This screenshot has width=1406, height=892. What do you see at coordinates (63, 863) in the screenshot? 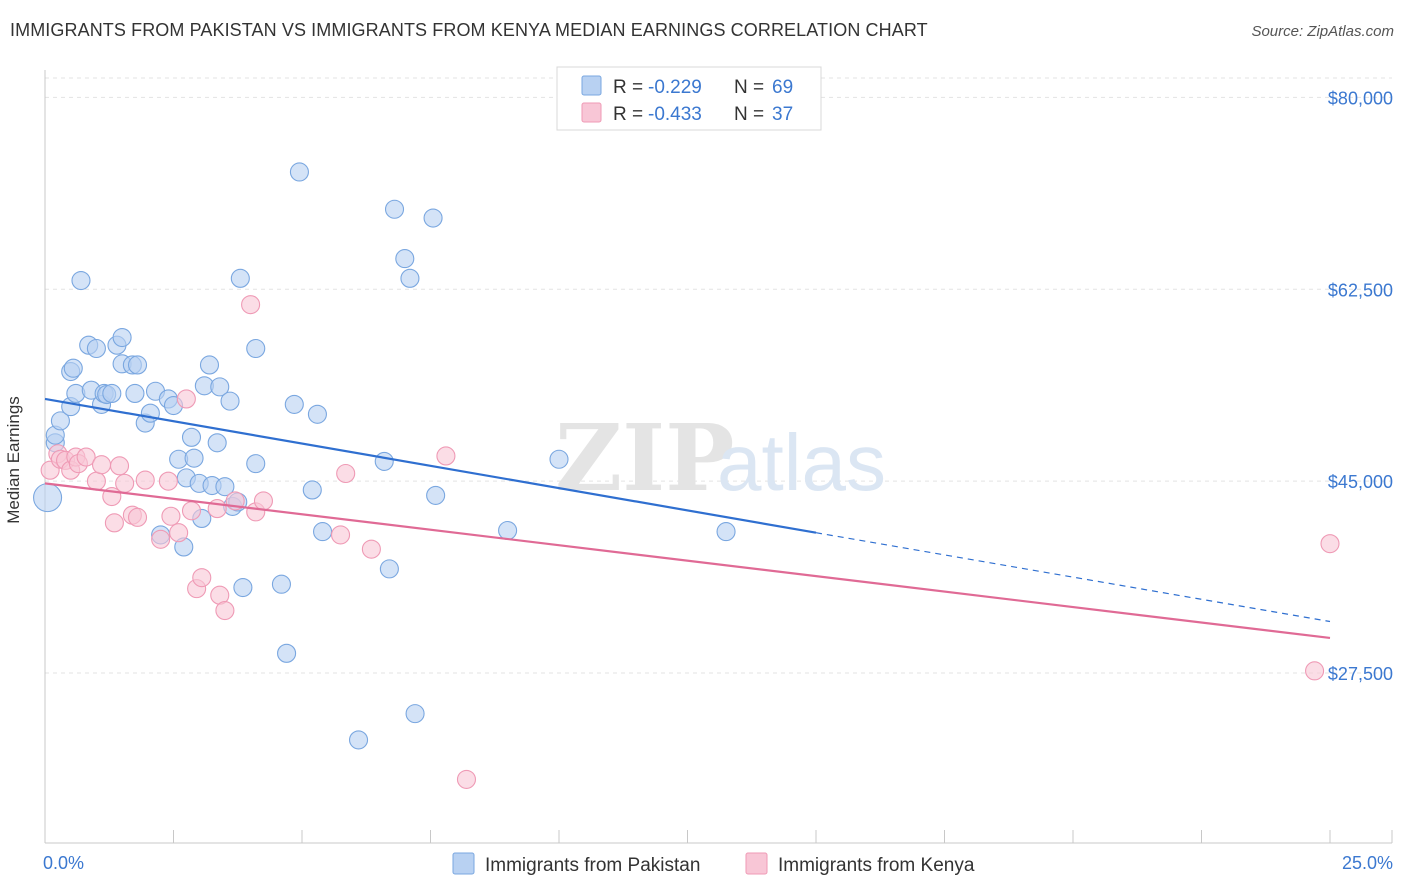
I see `x-tick-label: 0.0%` at bounding box center [63, 863].